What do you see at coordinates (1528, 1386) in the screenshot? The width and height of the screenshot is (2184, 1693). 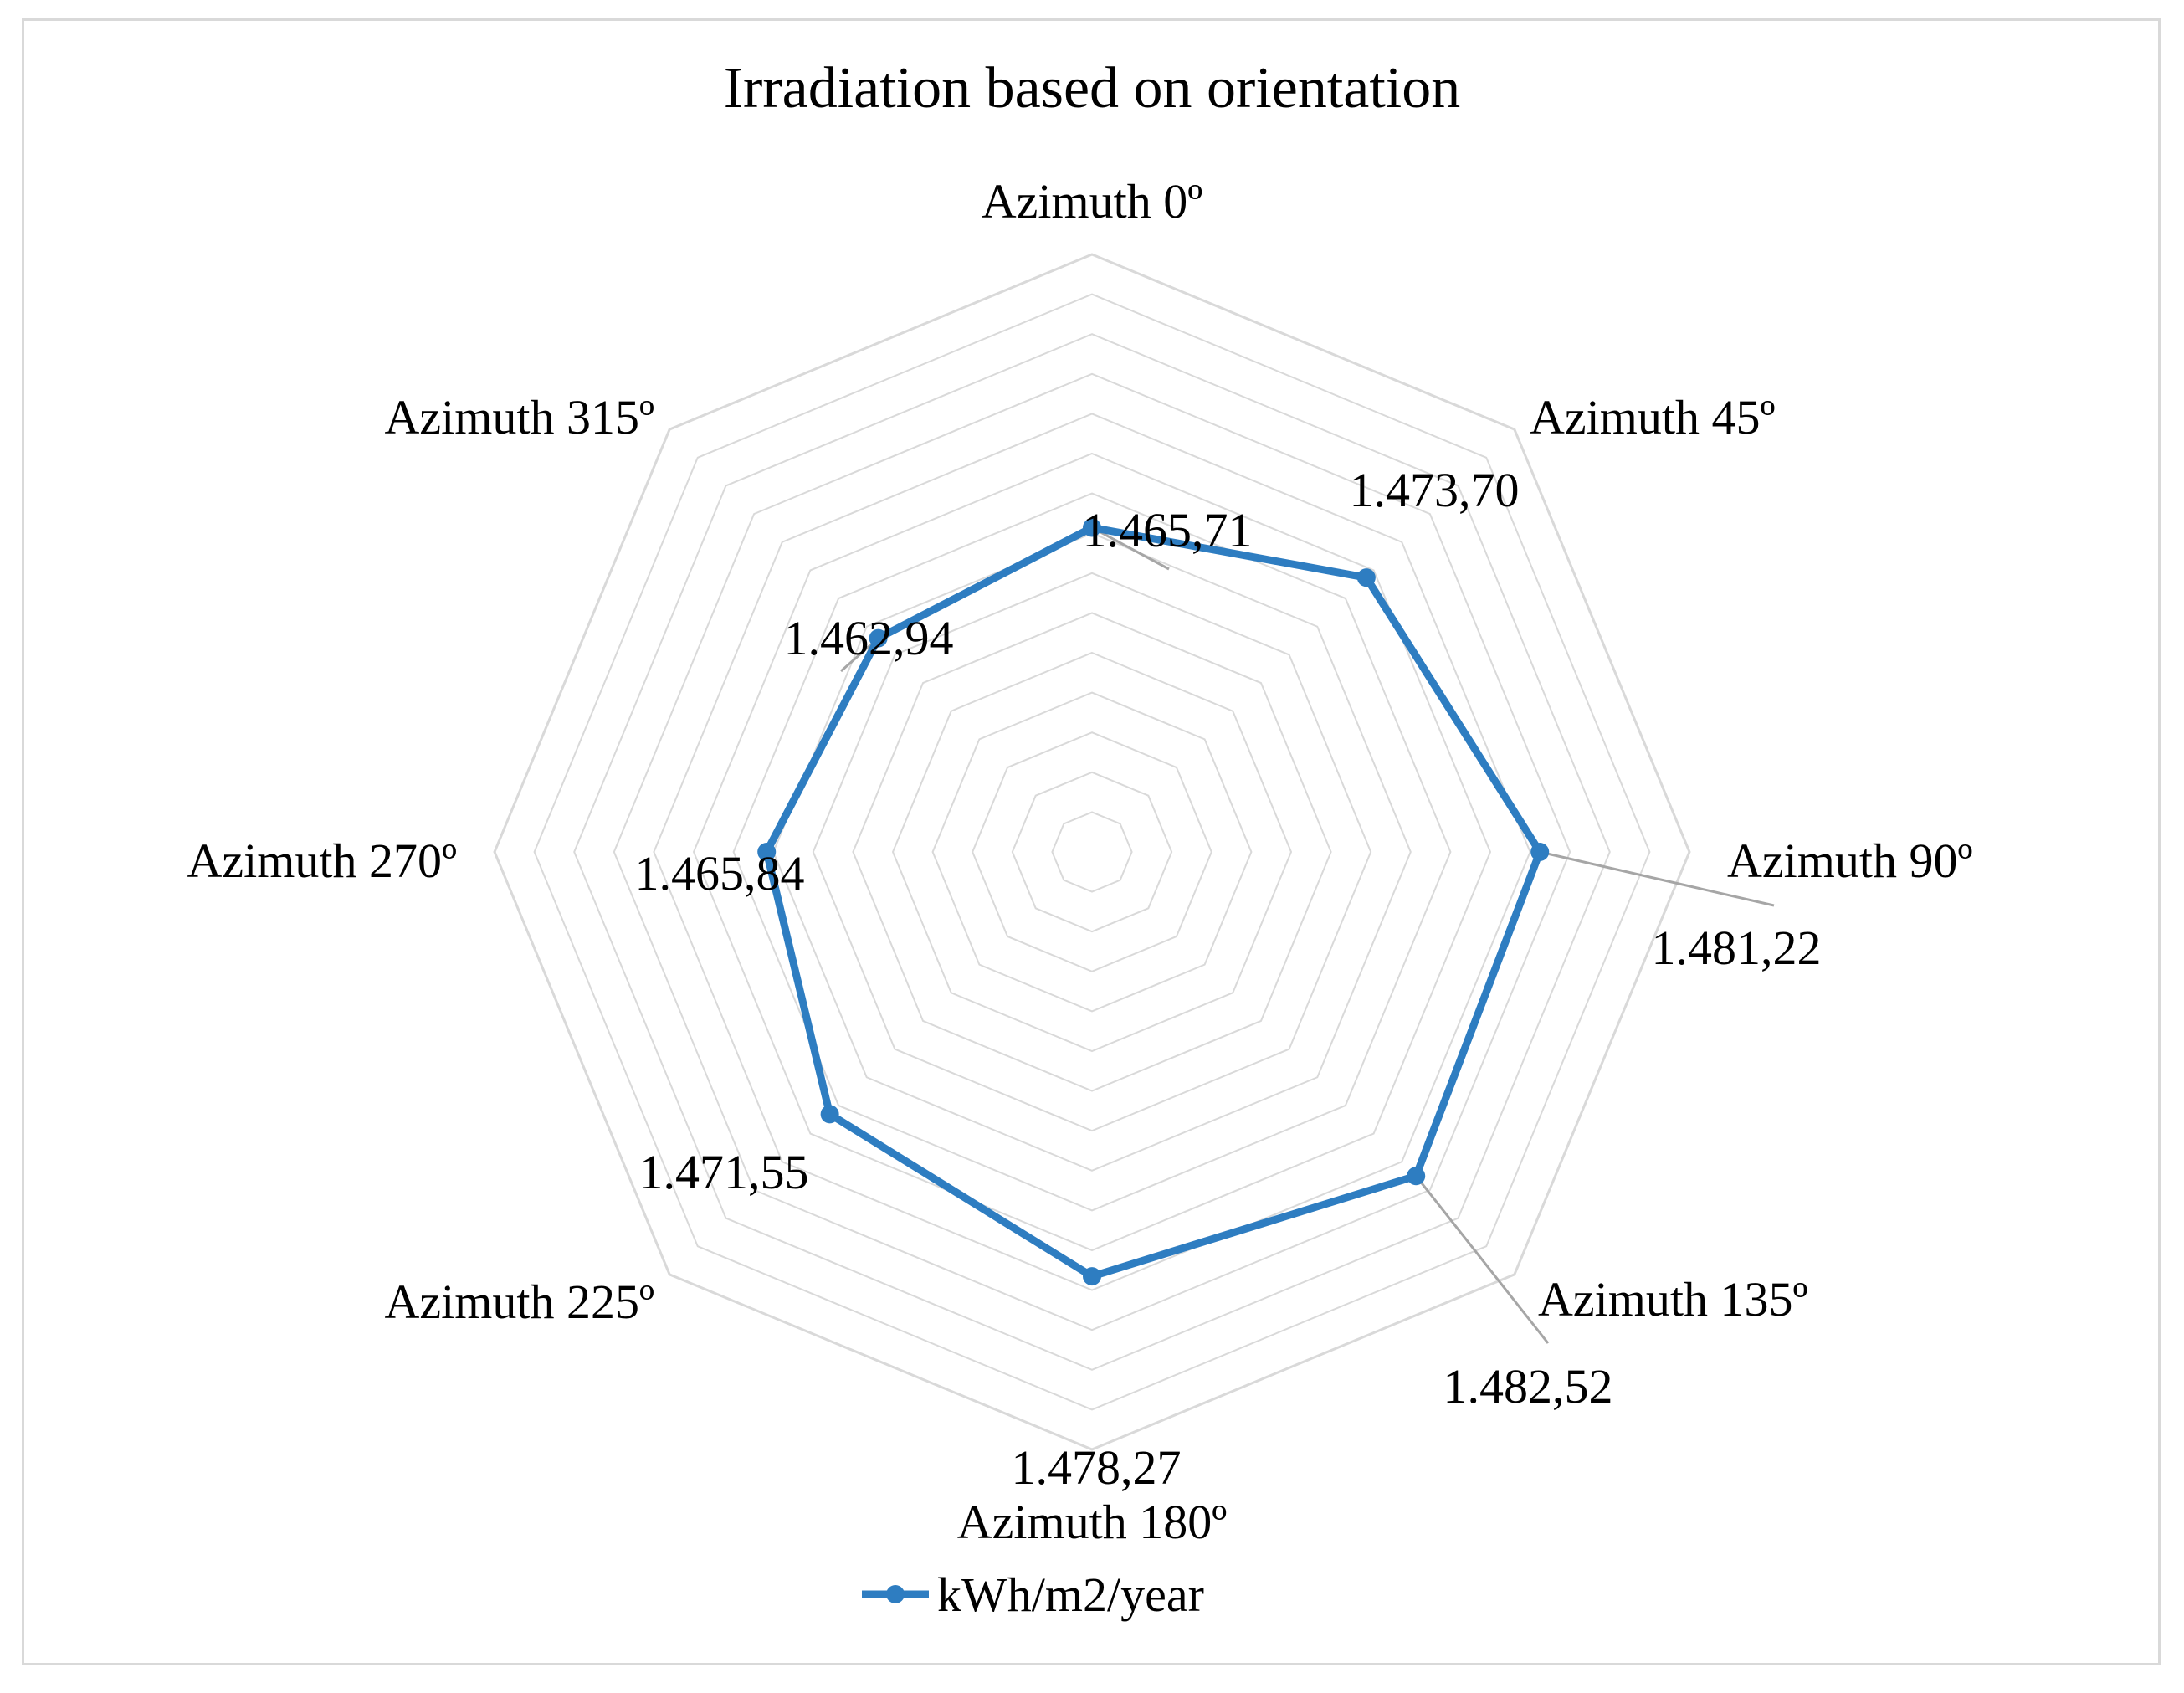 I see `data-label-3: 1.482,52` at bounding box center [1528, 1386].